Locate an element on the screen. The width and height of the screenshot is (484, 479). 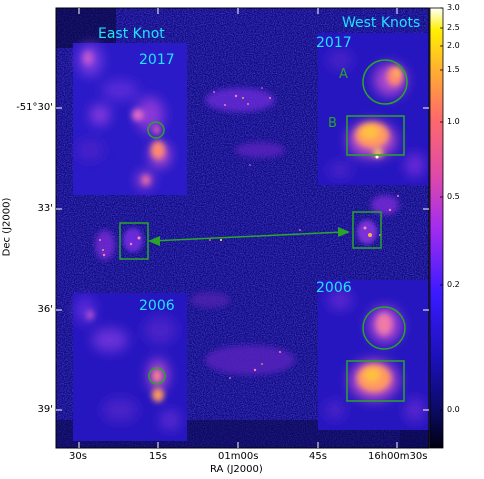
ytick-label: -51°30' is located at coordinates (34, 107).